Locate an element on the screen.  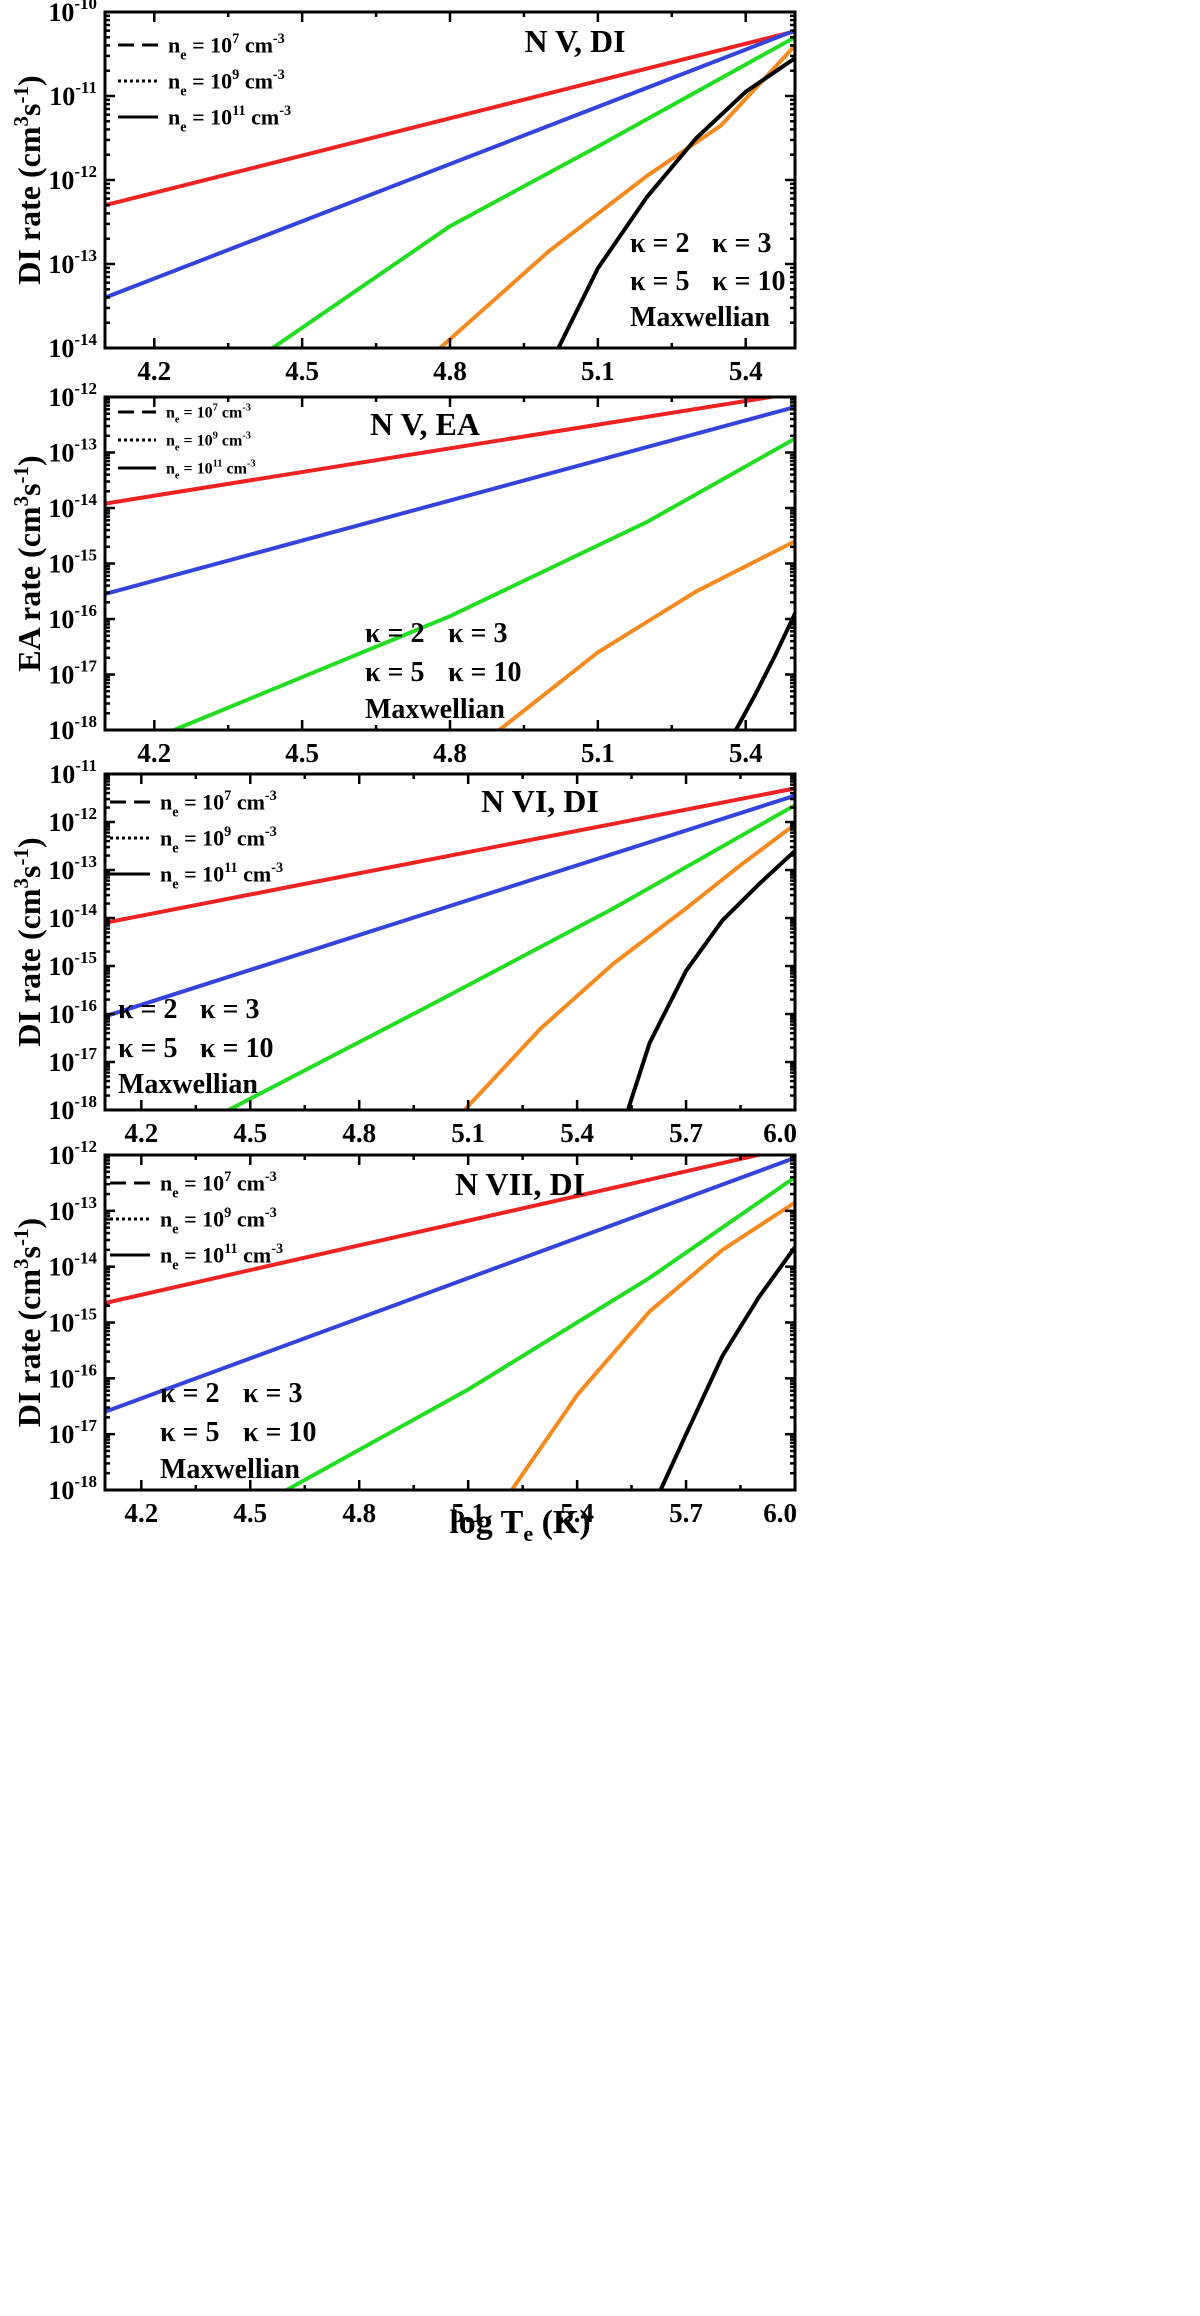
y-axis-label: EA rate (cm3s-1) is located at coordinates (28, 563).